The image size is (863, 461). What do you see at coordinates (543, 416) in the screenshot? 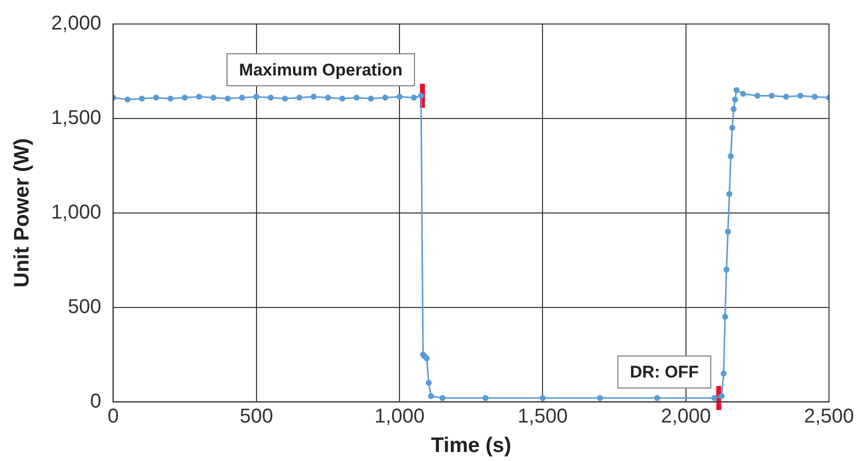
I see `x-tick-label: 1,500` at bounding box center [543, 416].